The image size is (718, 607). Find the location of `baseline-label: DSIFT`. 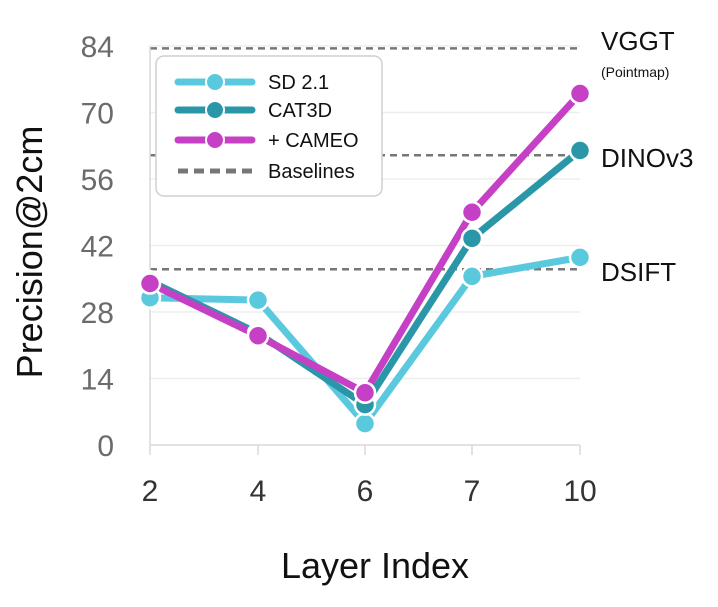

baseline-label: DSIFT is located at coordinates (638, 272).